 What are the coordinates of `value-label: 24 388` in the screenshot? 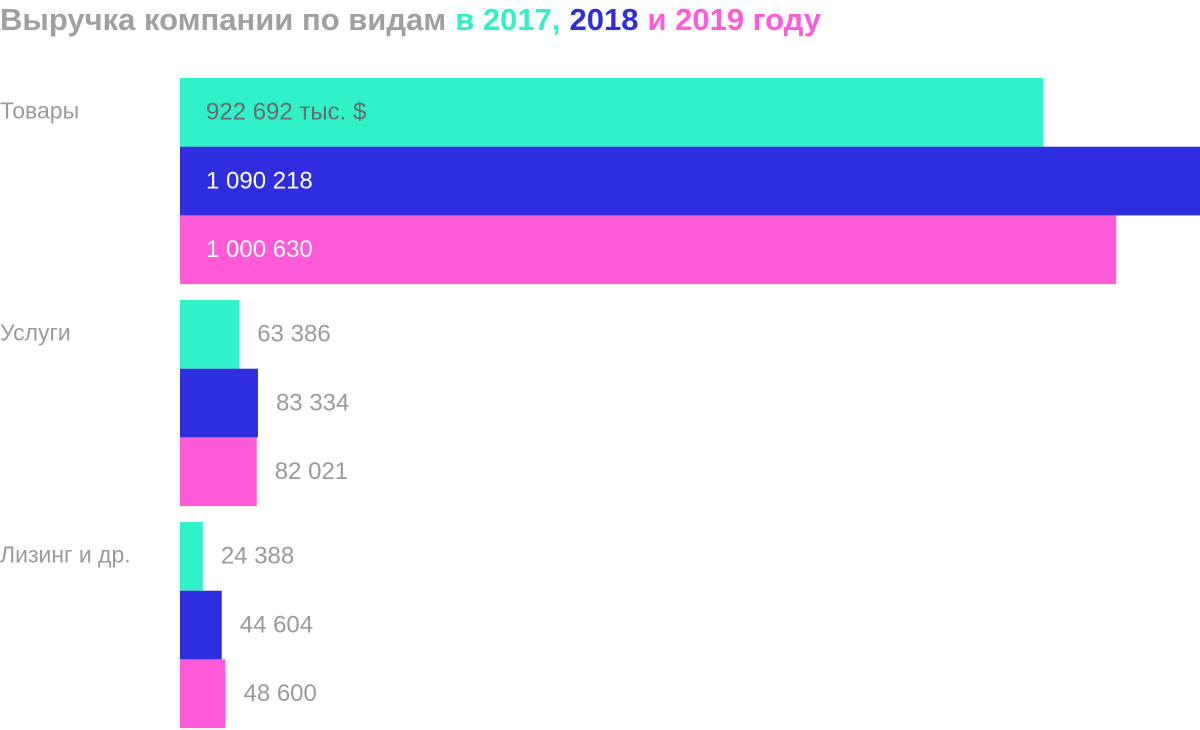 It's located at (257, 556).